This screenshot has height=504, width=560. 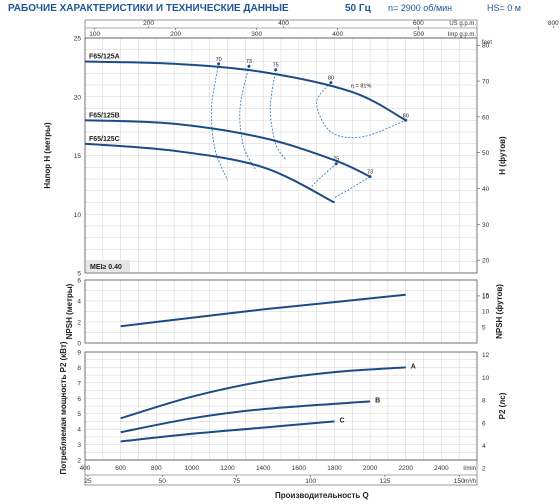 What do you see at coordinates (486, 117) in the screenshot?
I see `head-y2-tick-label: 60` at bounding box center [486, 117].